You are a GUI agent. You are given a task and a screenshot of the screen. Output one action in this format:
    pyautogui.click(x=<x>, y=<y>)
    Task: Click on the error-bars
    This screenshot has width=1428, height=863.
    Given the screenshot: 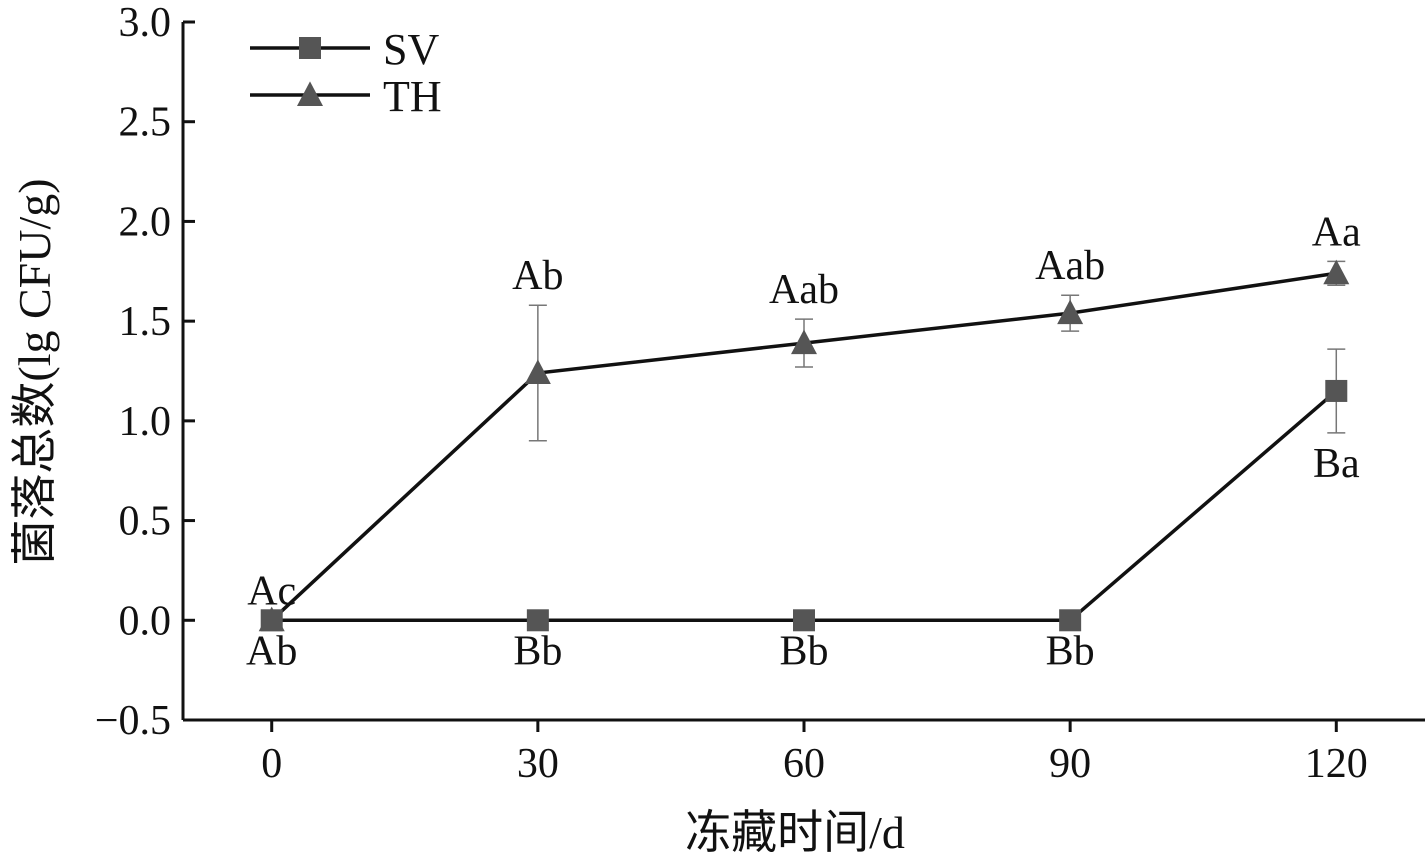 What is the action you would take?
    pyautogui.click(x=937, y=351)
    